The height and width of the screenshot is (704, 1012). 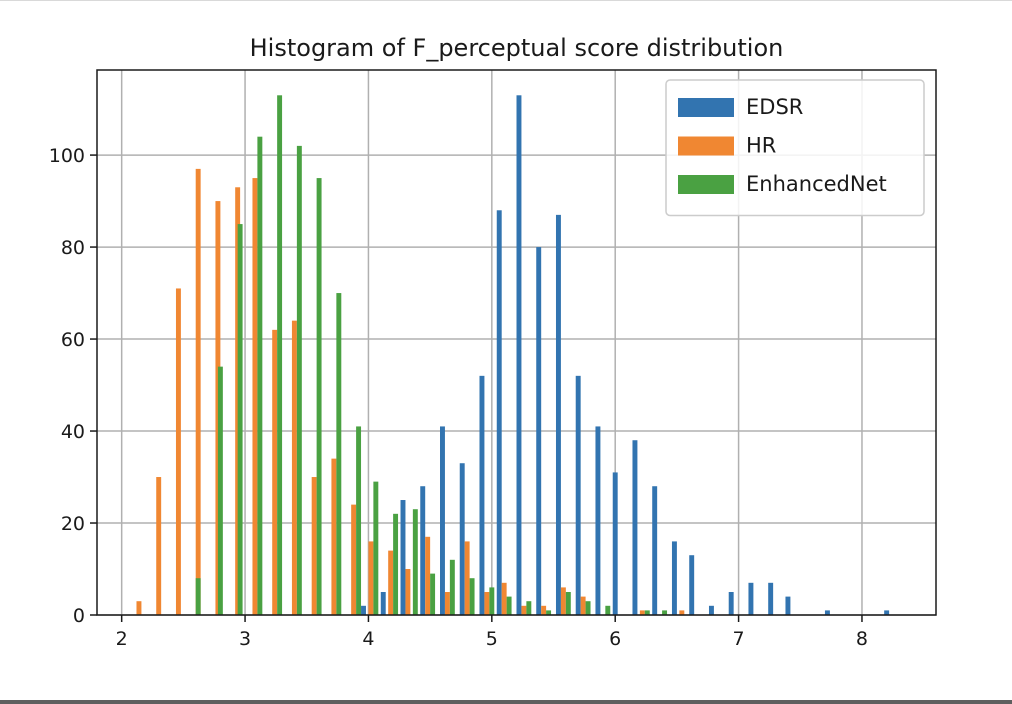 I want to click on x-tick-label: 7, so click(x=739, y=639).